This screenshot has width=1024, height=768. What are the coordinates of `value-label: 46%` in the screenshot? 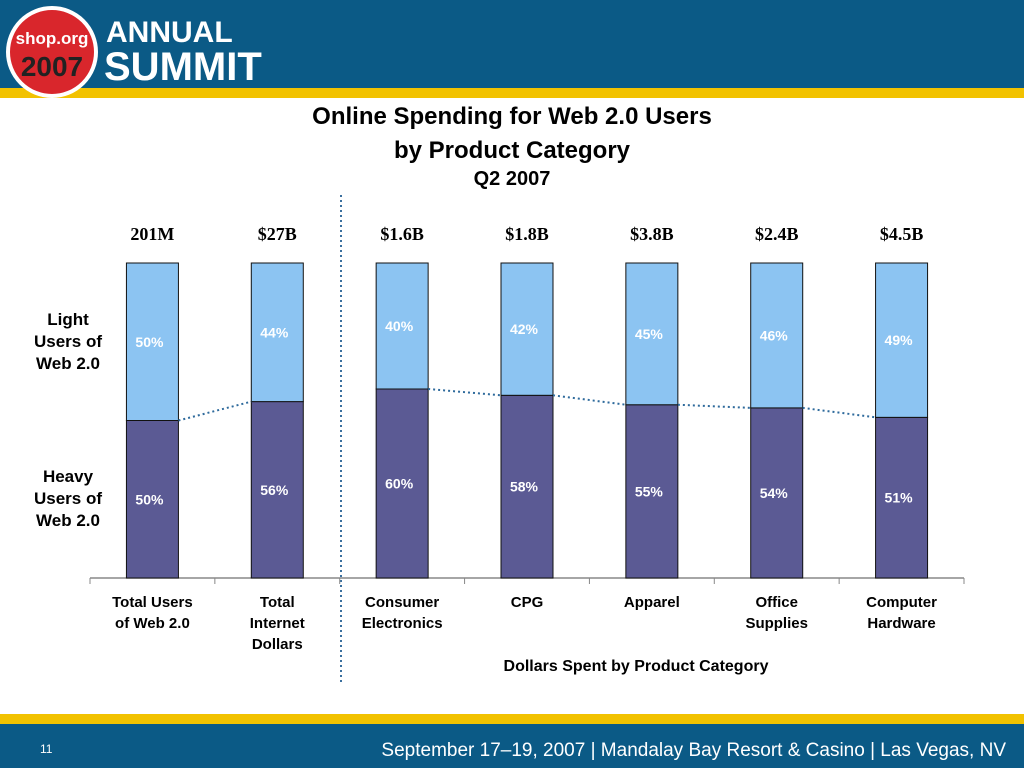 It's located at (774, 335).